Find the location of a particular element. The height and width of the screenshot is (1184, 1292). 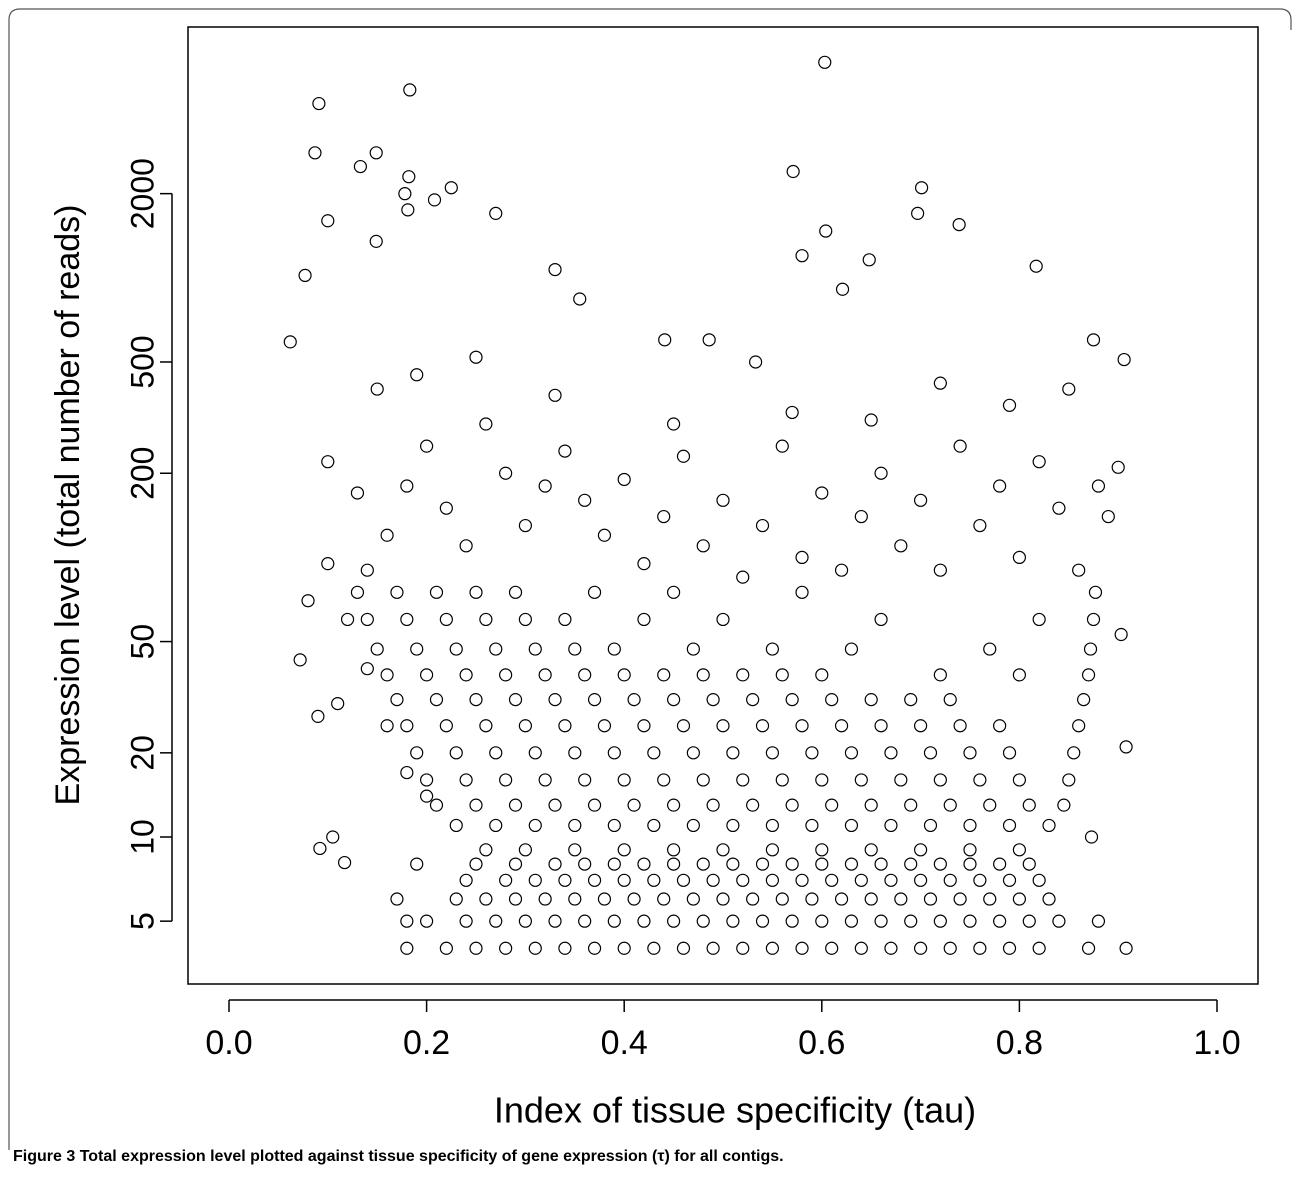

x-tick-label: 0.8 is located at coordinates (1019, 1043).